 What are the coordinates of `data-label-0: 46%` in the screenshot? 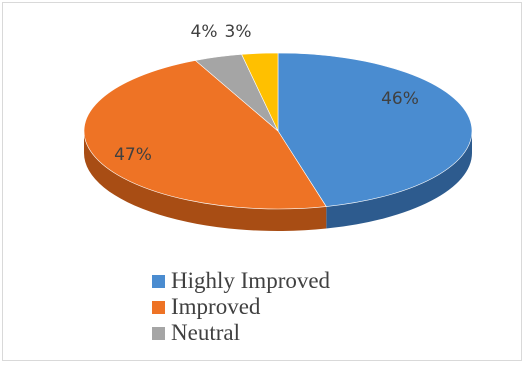 It's located at (400, 99).